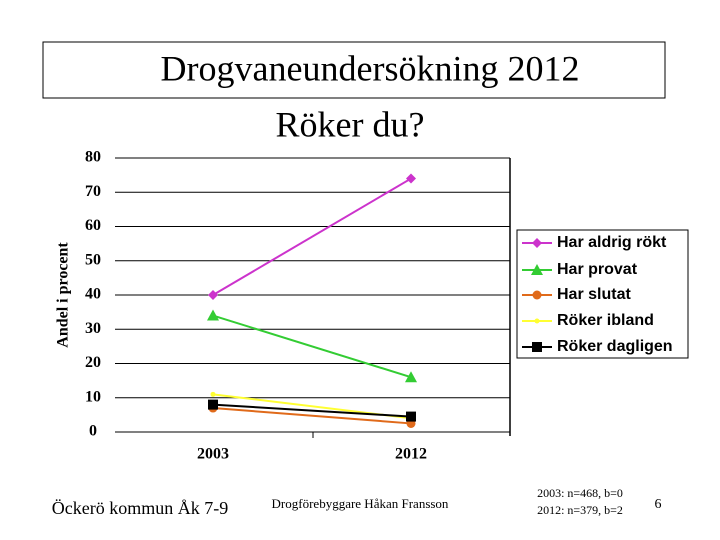  I want to click on footer-note: 2012: n=379, b=2, so click(580, 510).